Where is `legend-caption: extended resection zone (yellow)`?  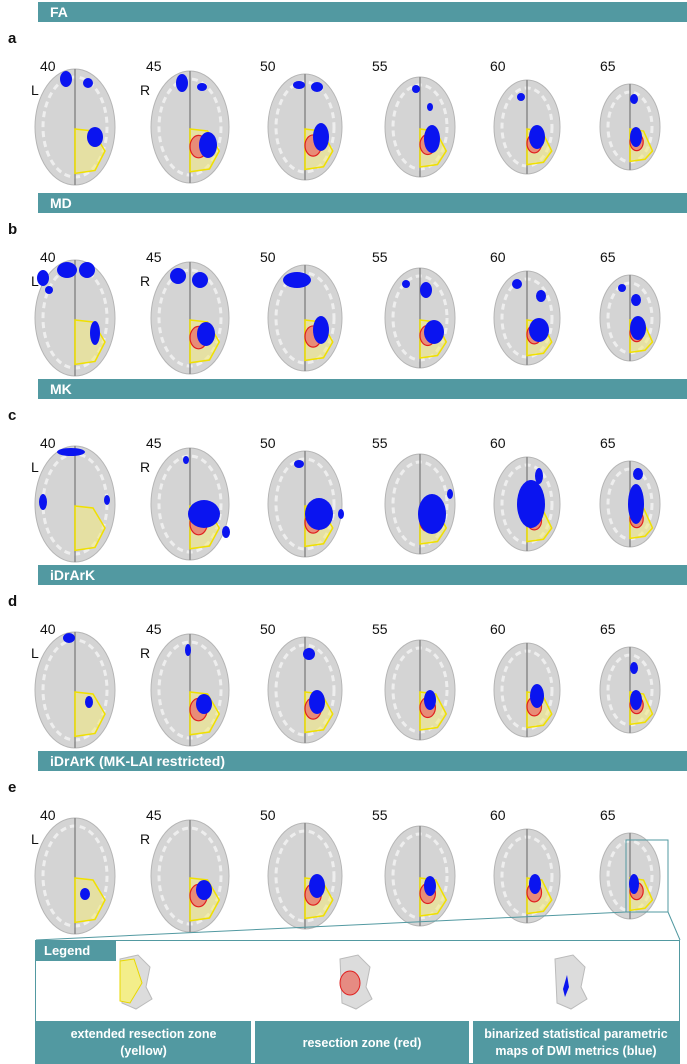 legend-caption: extended resection zone (yellow) is located at coordinates (143, 1042).